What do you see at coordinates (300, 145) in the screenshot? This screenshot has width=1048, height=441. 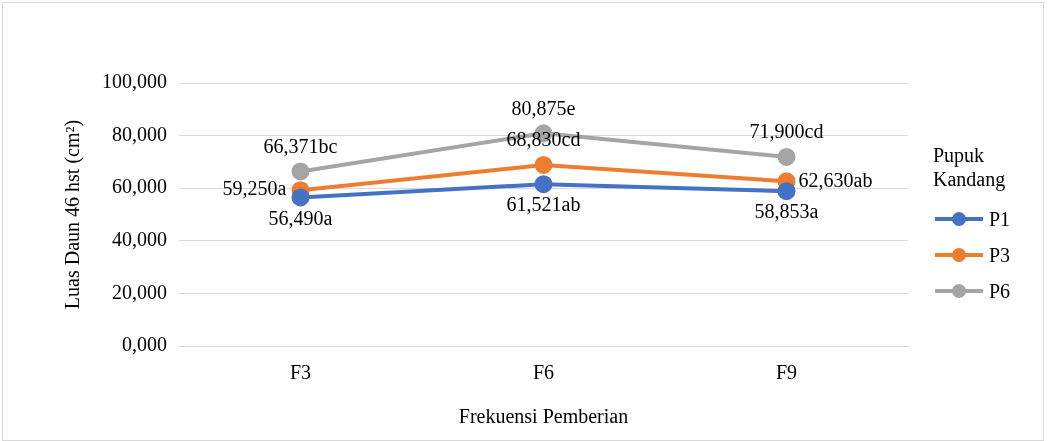 I see `data-label: 66,371bc` at bounding box center [300, 145].